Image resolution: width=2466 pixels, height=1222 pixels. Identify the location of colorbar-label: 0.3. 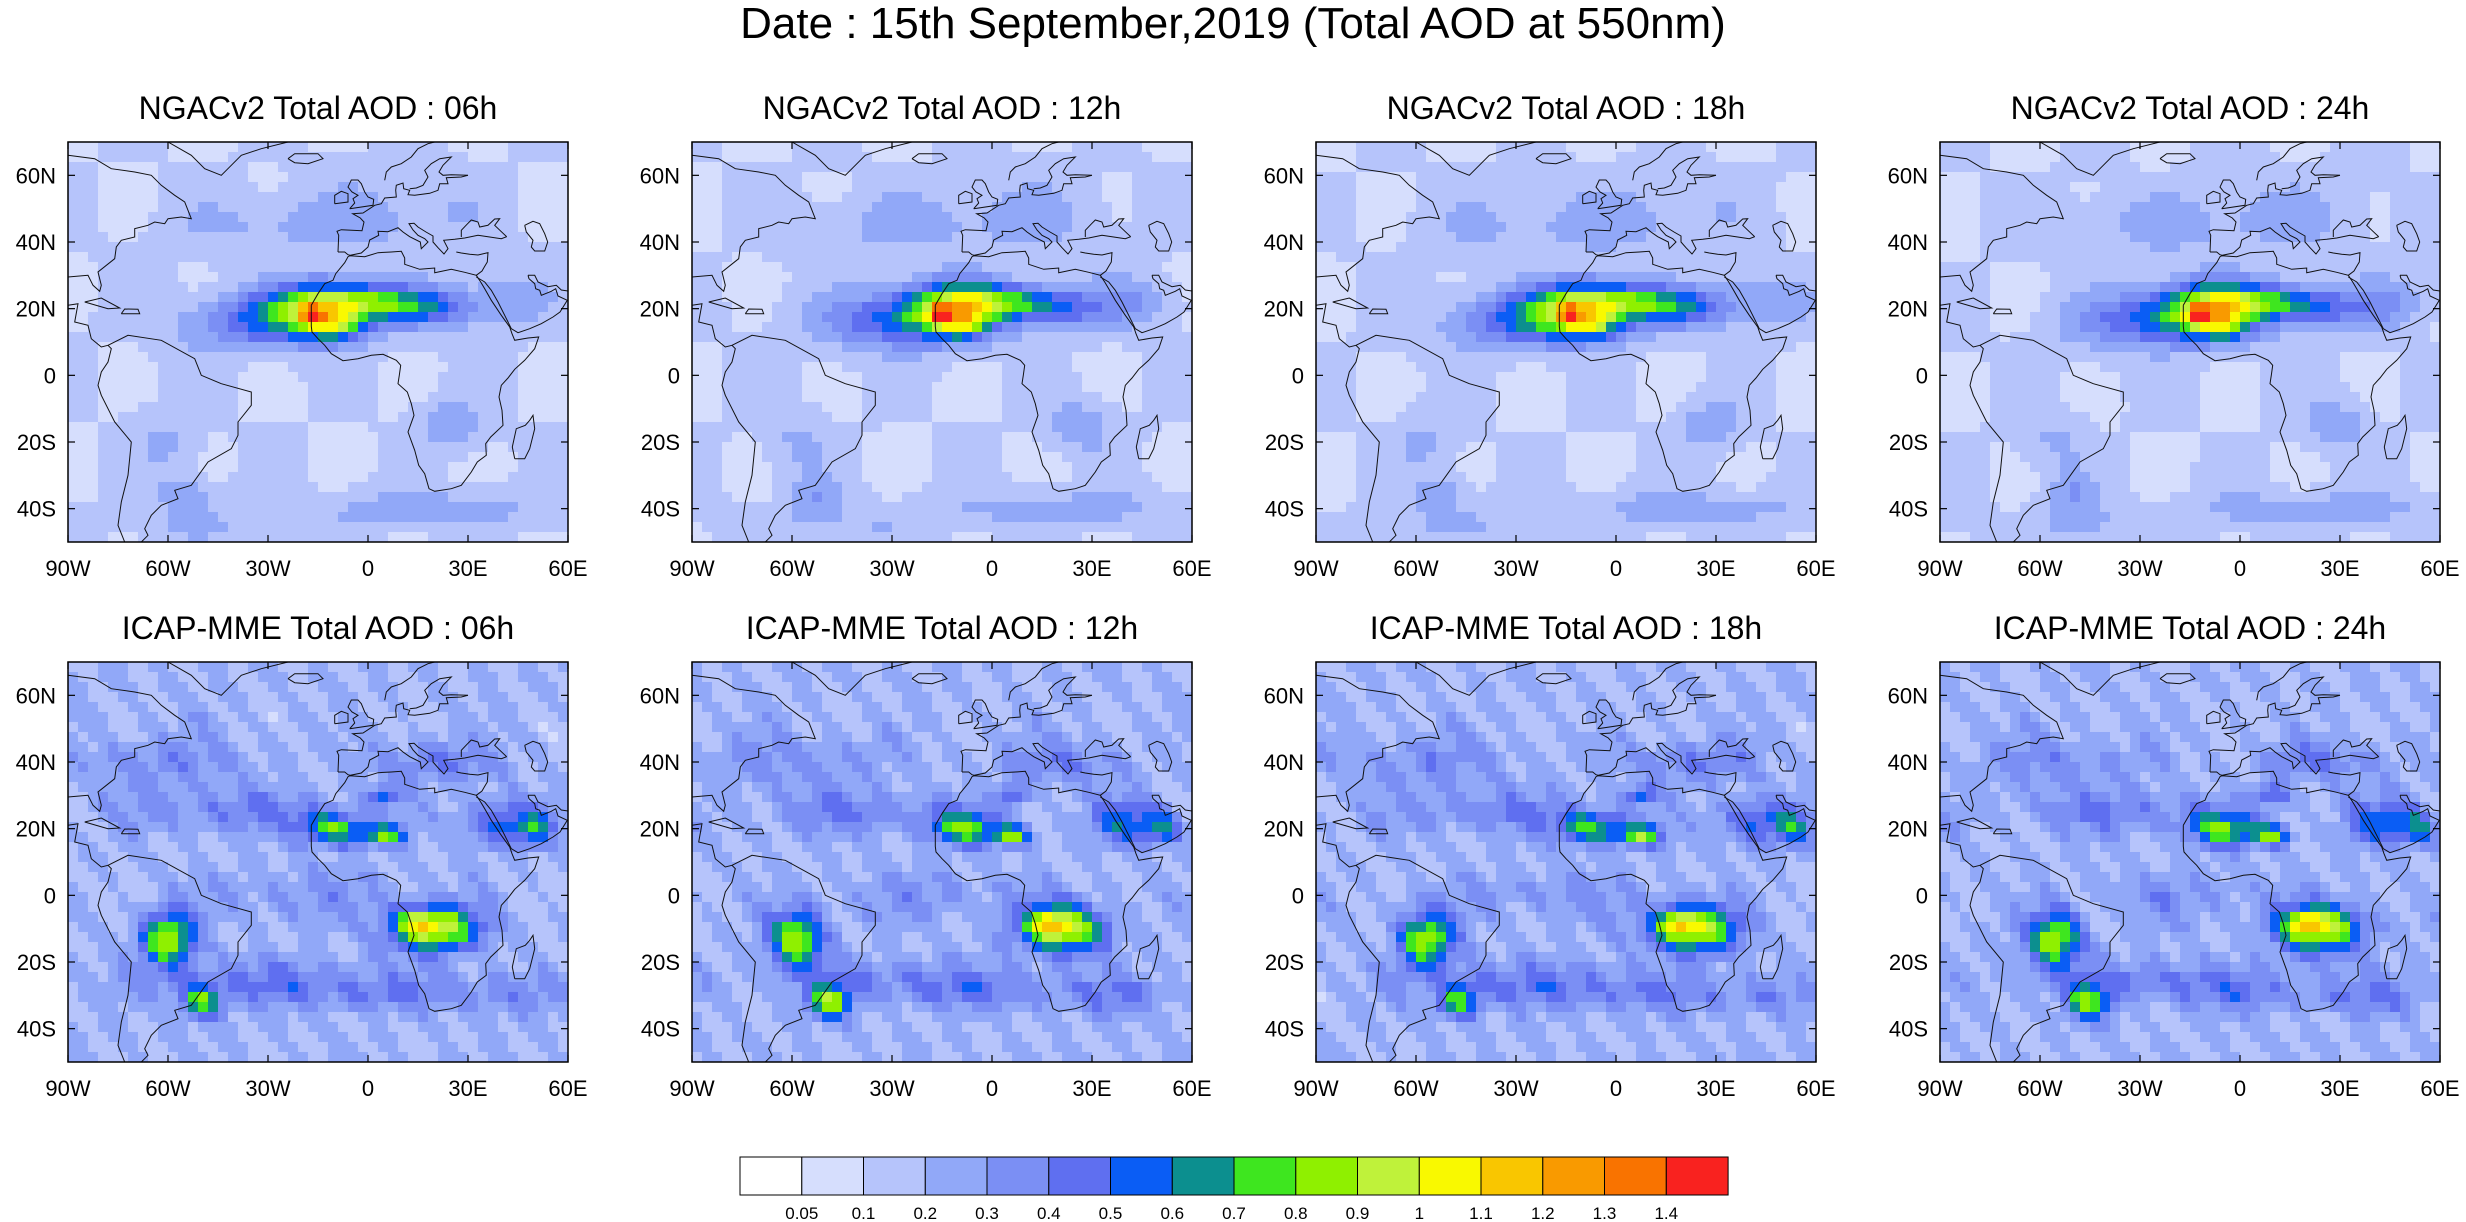
(987, 1213).